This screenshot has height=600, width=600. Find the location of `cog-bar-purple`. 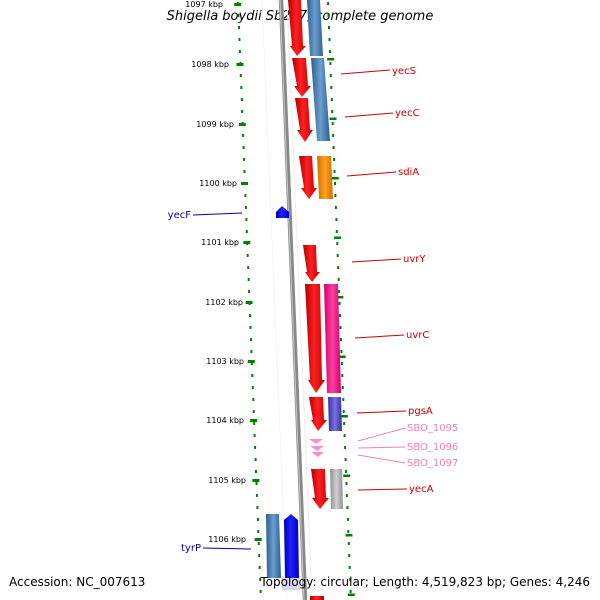

cog-bar-purple is located at coordinates (335, 414).